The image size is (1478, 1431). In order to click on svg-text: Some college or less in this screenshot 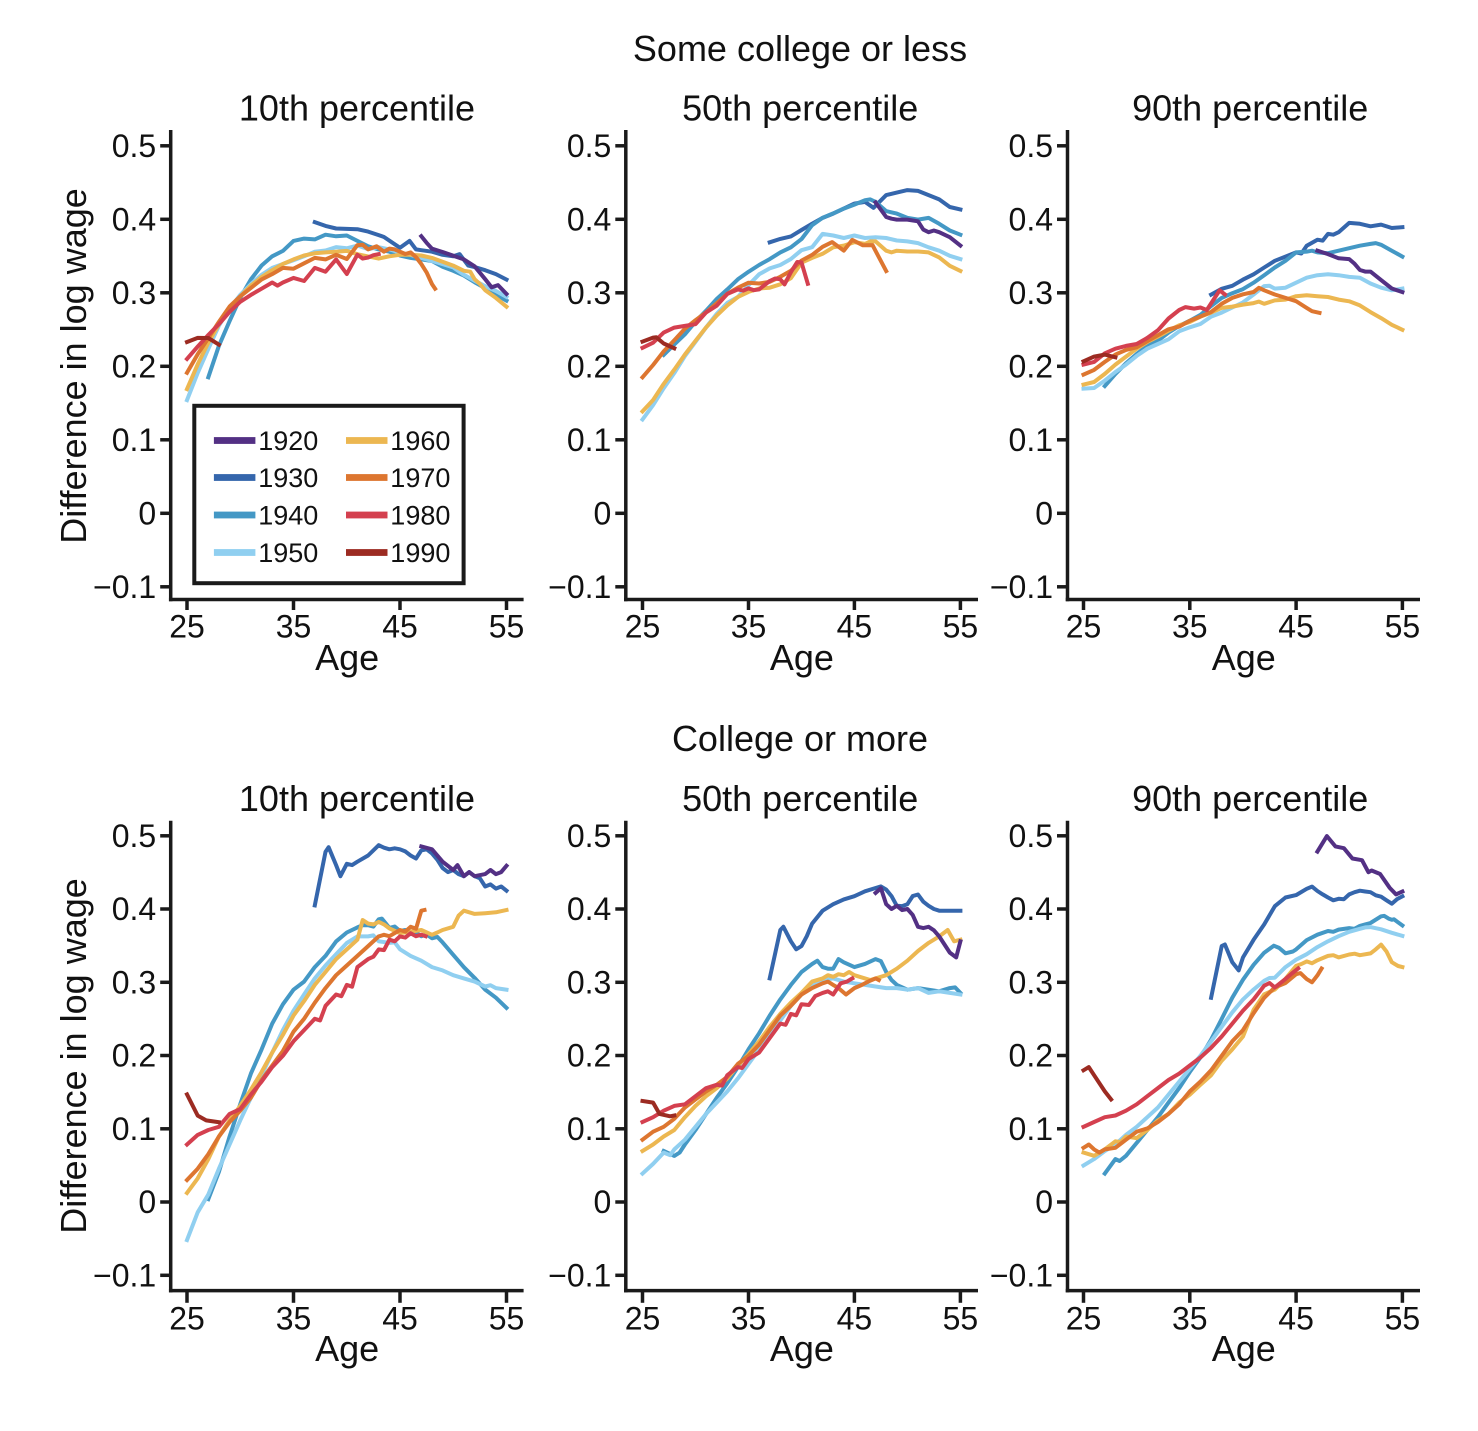, I will do `click(800, 48)`.